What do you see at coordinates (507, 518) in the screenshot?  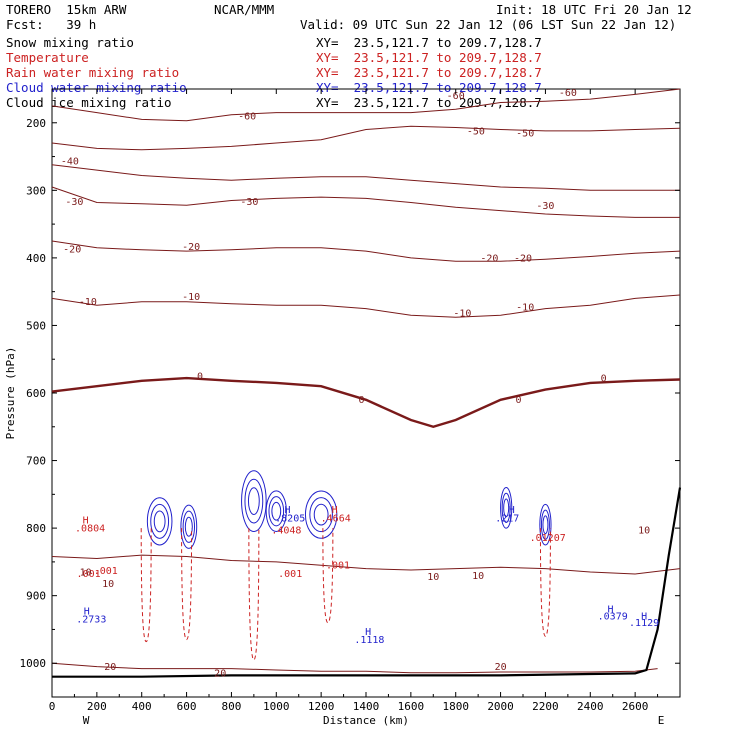 I see `contour-label: .217` at bounding box center [507, 518].